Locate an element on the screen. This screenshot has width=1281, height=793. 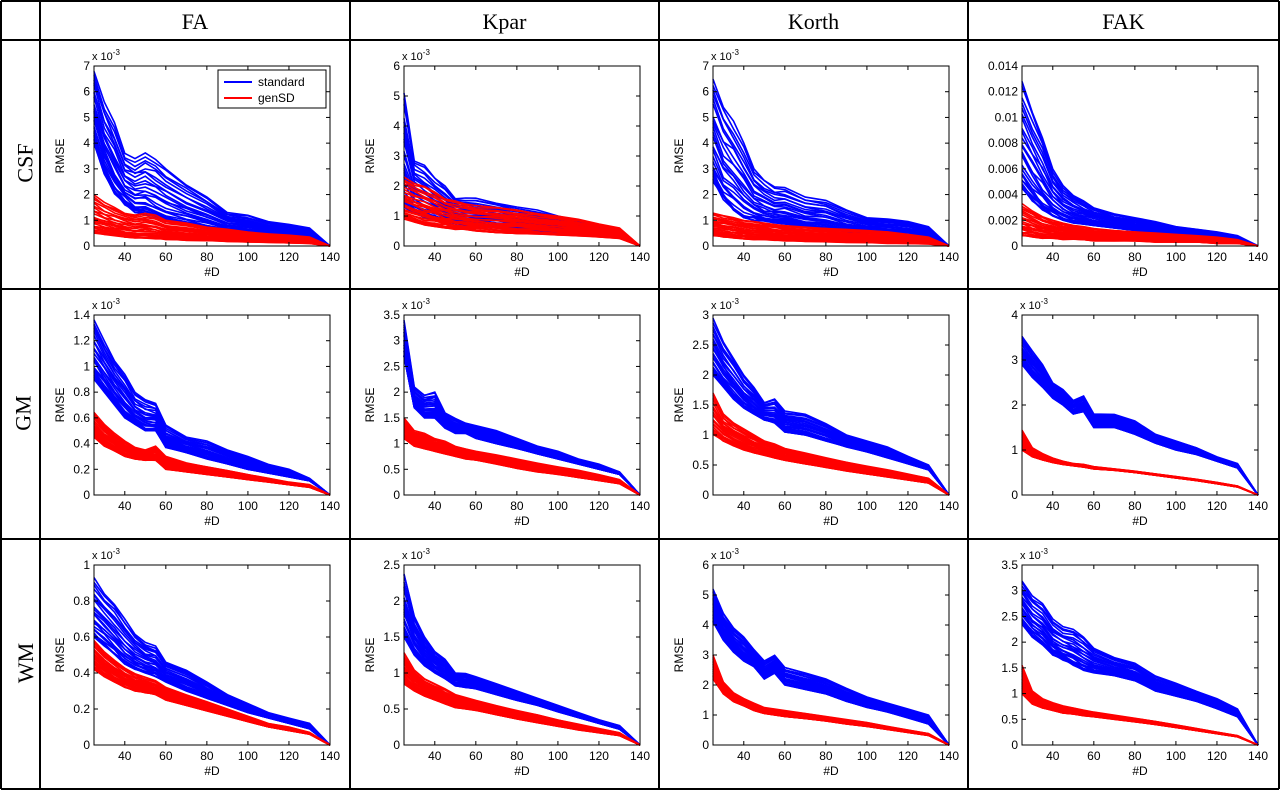
chart-svg-csf-korth: 40 60 80 100 120 140 0 1 2 3 4 5 6 7 #D RMSE x 10-3 is located at coordinates (815, 163).